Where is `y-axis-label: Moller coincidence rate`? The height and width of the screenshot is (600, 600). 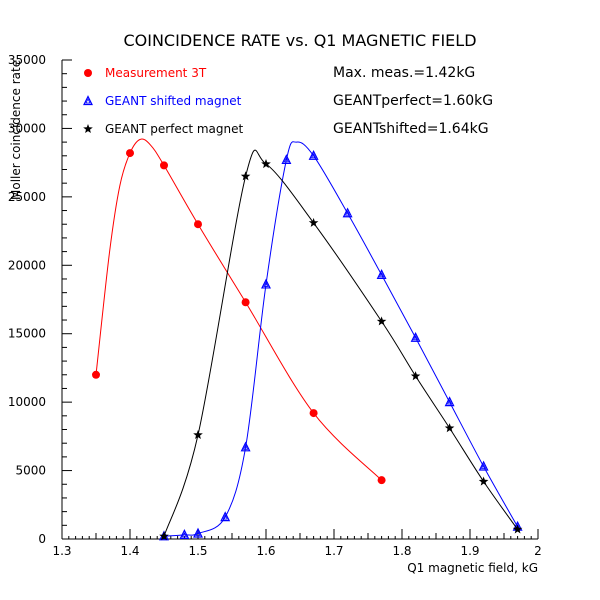 y-axis-label: Moller coincidence rate is located at coordinates (16, 130).